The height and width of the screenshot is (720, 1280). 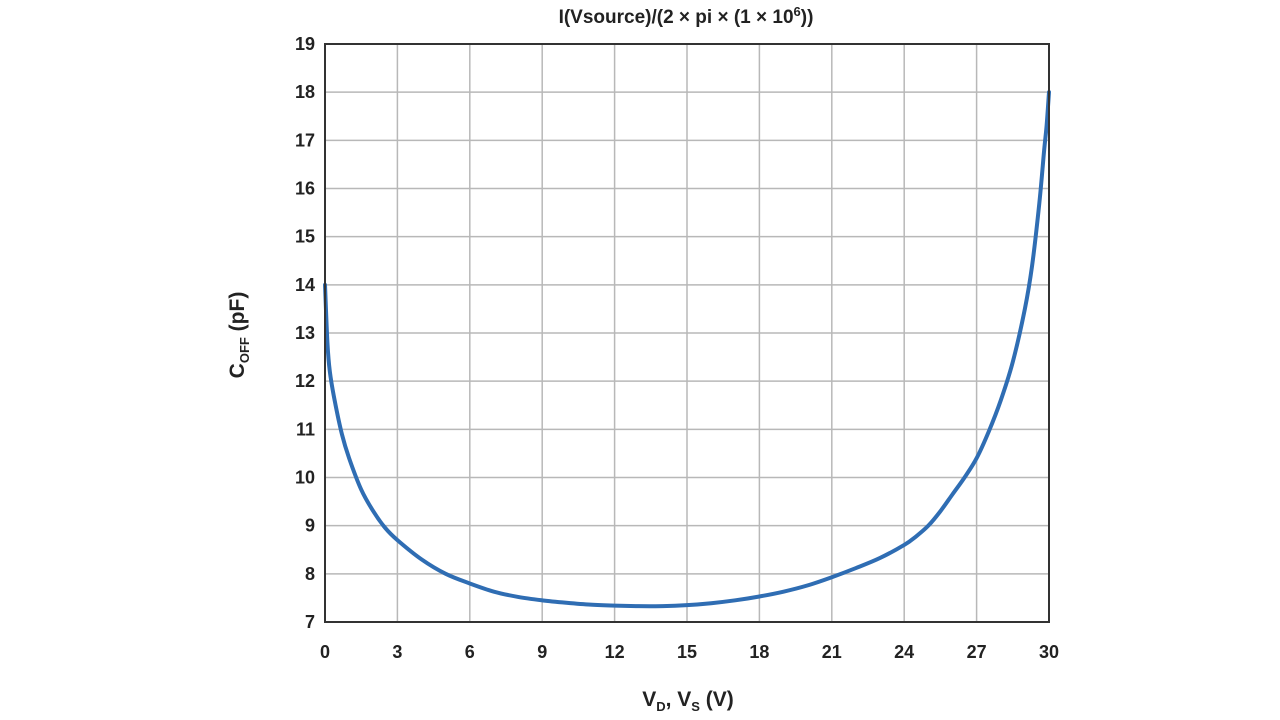 I want to click on x-tick-label: 12, so click(x=615, y=652).